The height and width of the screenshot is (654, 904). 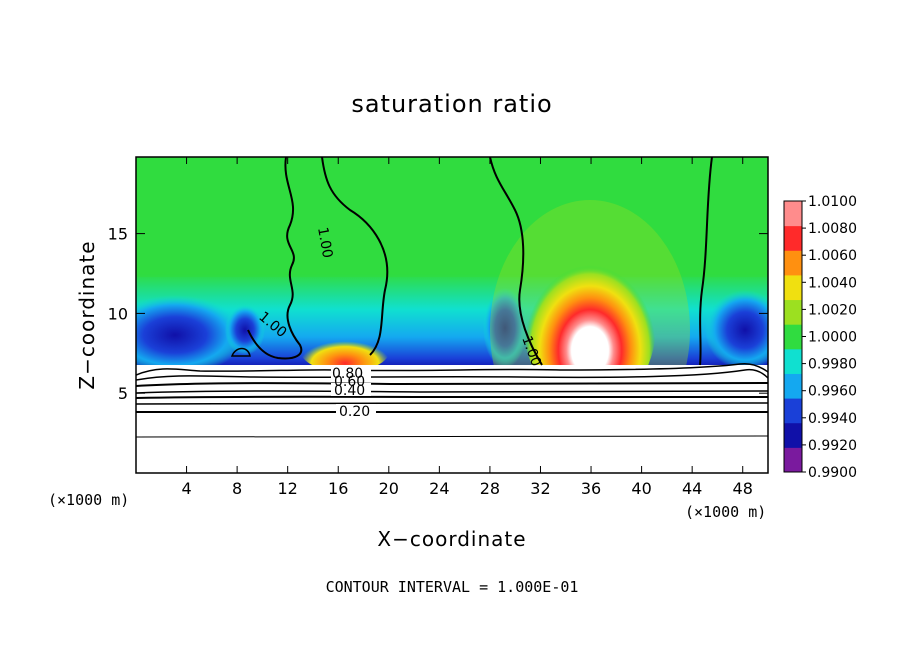 What do you see at coordinates (452, 587) in the screenshot?
I see `contour-interval-note: CONTOUR INTERVAL = 1.000E-01` at bounding box center [452, 587].